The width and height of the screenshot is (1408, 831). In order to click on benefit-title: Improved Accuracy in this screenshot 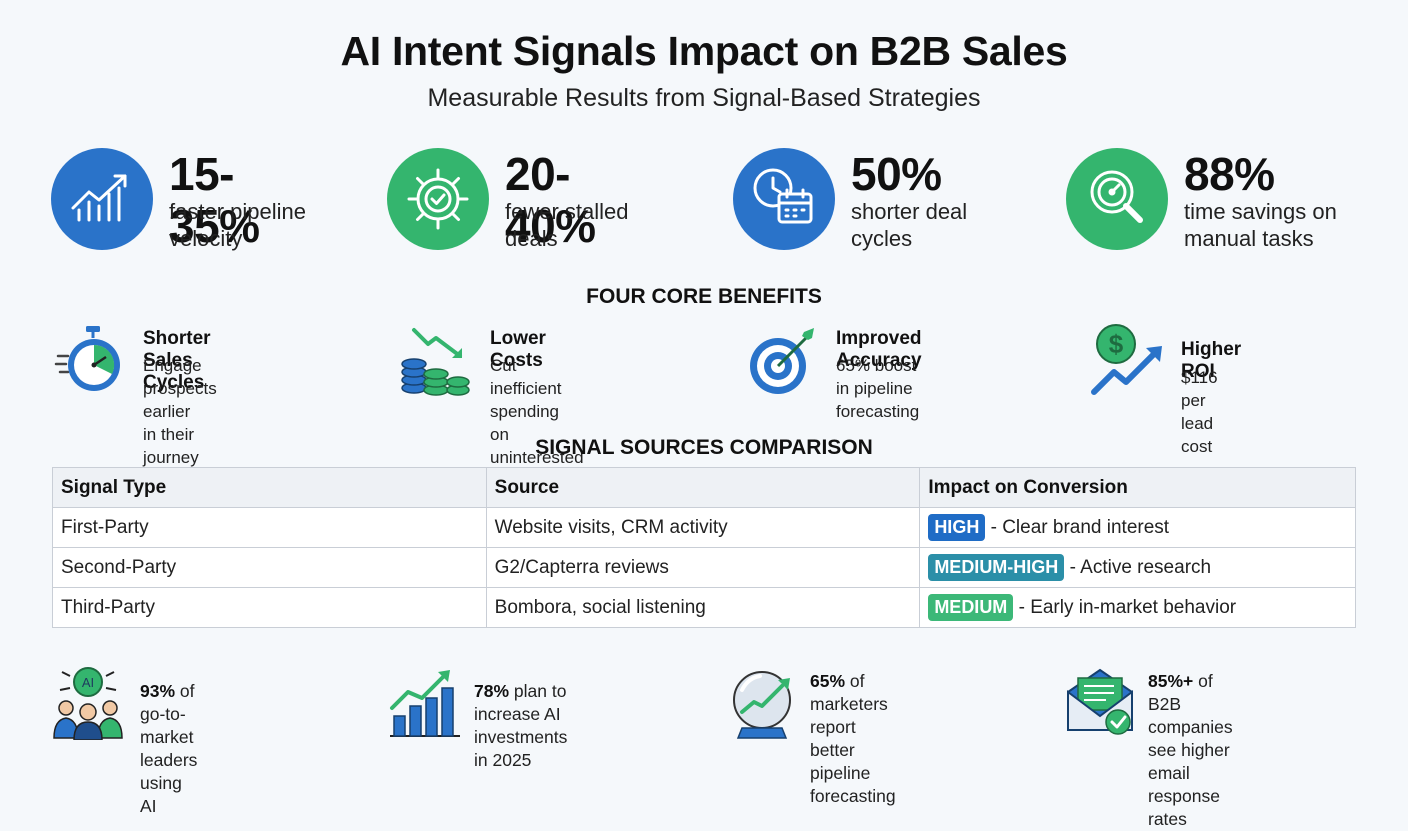, I will do `click(879, 349)`.